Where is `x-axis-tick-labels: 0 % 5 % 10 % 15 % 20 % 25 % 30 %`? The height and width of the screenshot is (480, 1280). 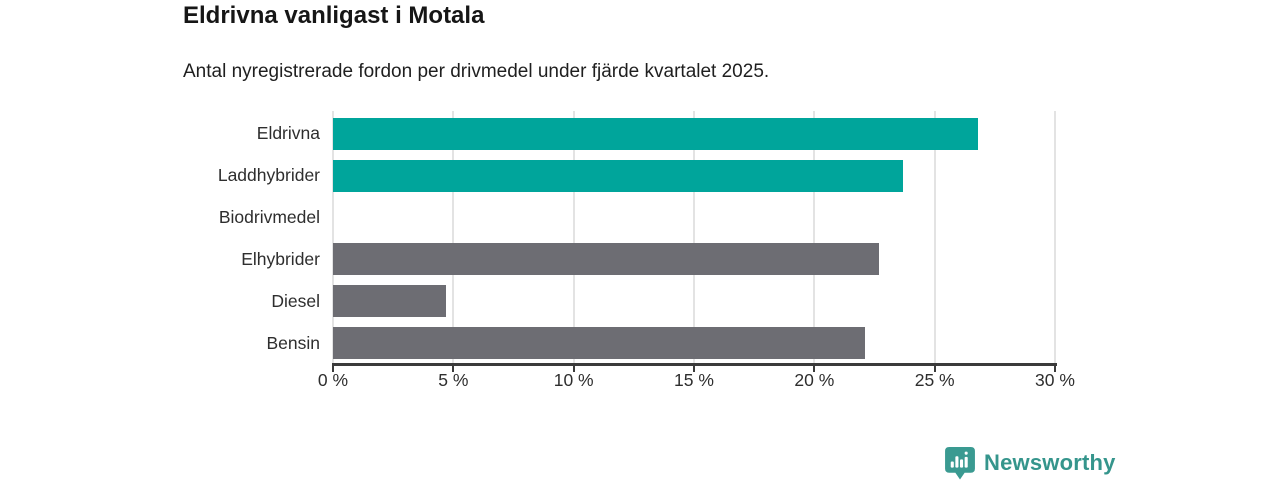
x-axis-tick-labels: 0 % 5 % 10 % 15 % 20 % 25 % 30 % is located at coordinates (696, 382).